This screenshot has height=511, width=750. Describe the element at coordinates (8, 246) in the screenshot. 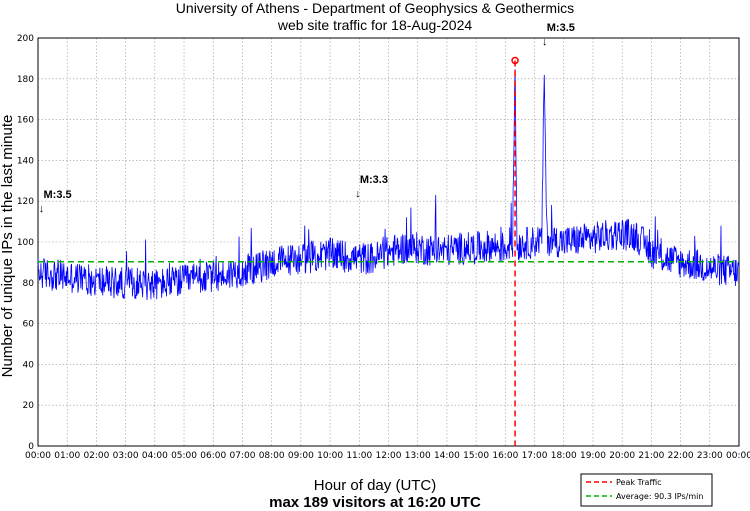

I see `y-axis-label: Number of unique IPs in the last minute` at that location.